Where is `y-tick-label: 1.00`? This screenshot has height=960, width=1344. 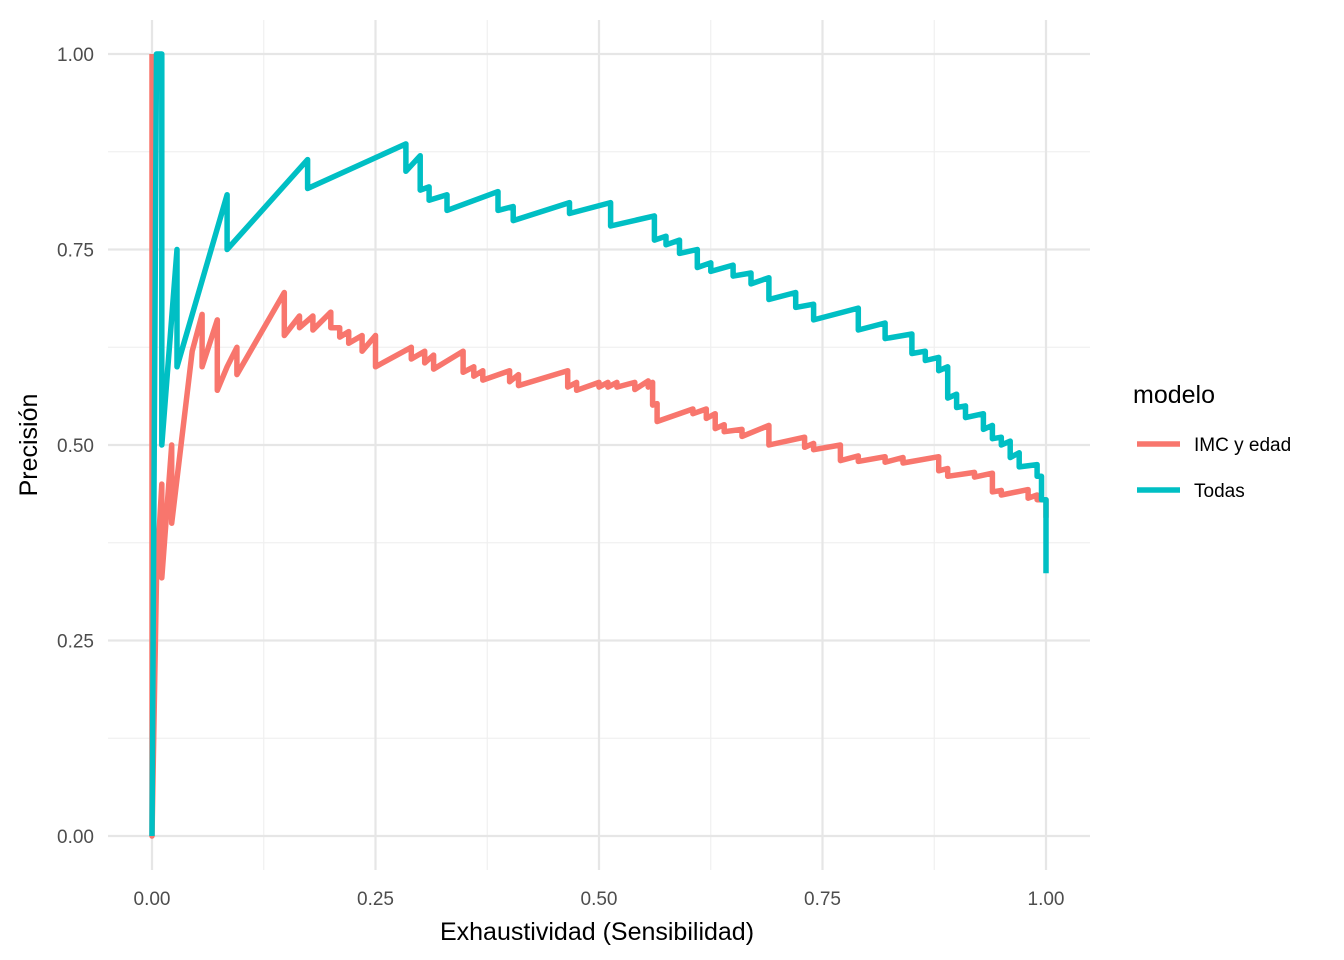 y-tick-label: 1.00 is located at coordinates (75, 55).